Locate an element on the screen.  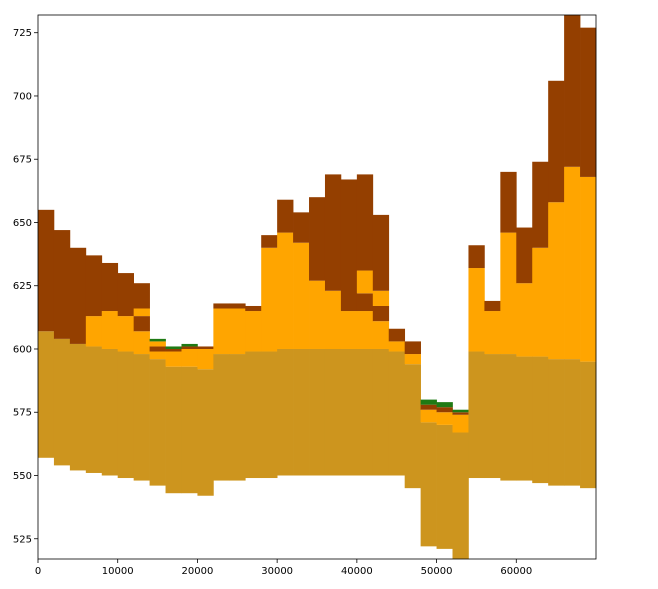
y-axis: 525 550 575 600 625 650 675 700 725 is located at coordinates (25, 286).